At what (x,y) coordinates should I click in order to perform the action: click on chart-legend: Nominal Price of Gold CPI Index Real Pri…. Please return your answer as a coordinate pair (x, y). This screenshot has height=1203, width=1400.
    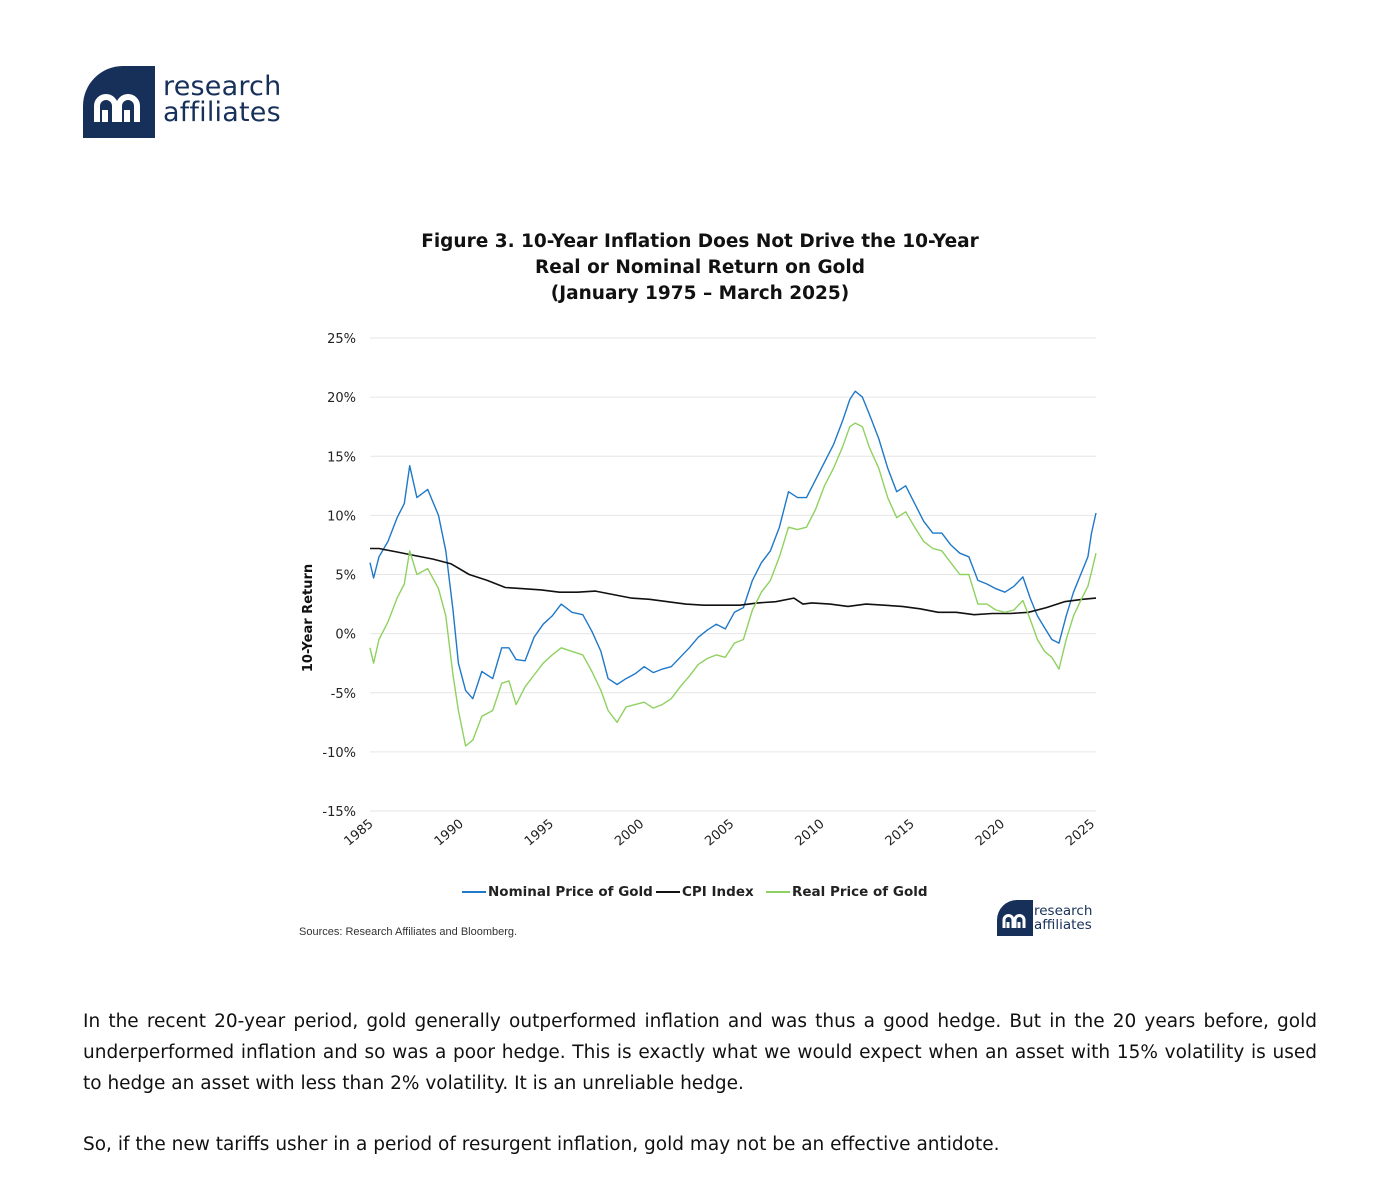
    Looking at the image, I should click on (700, 894).